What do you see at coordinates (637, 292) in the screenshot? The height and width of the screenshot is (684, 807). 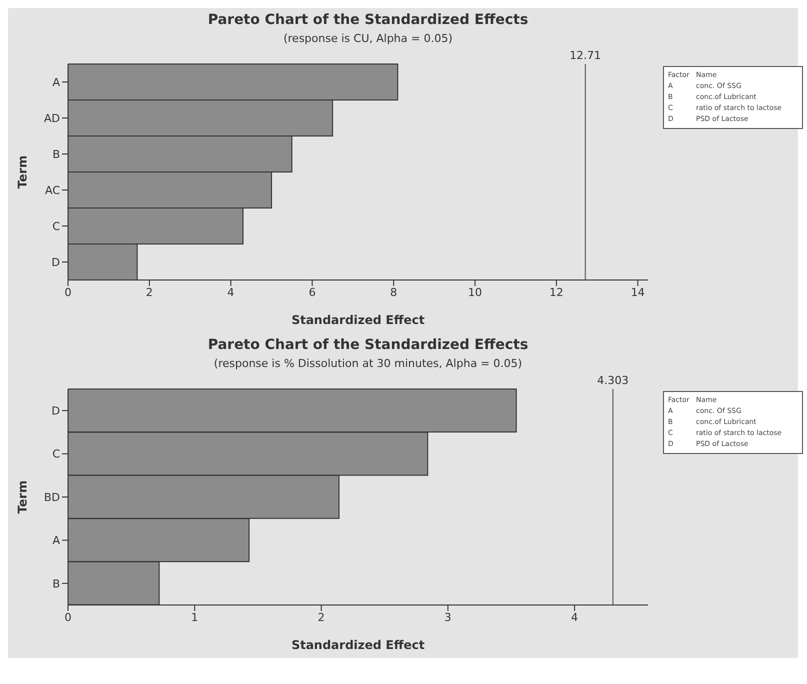 I see `x-tick-label: 14` at bounding box center [637, 292].